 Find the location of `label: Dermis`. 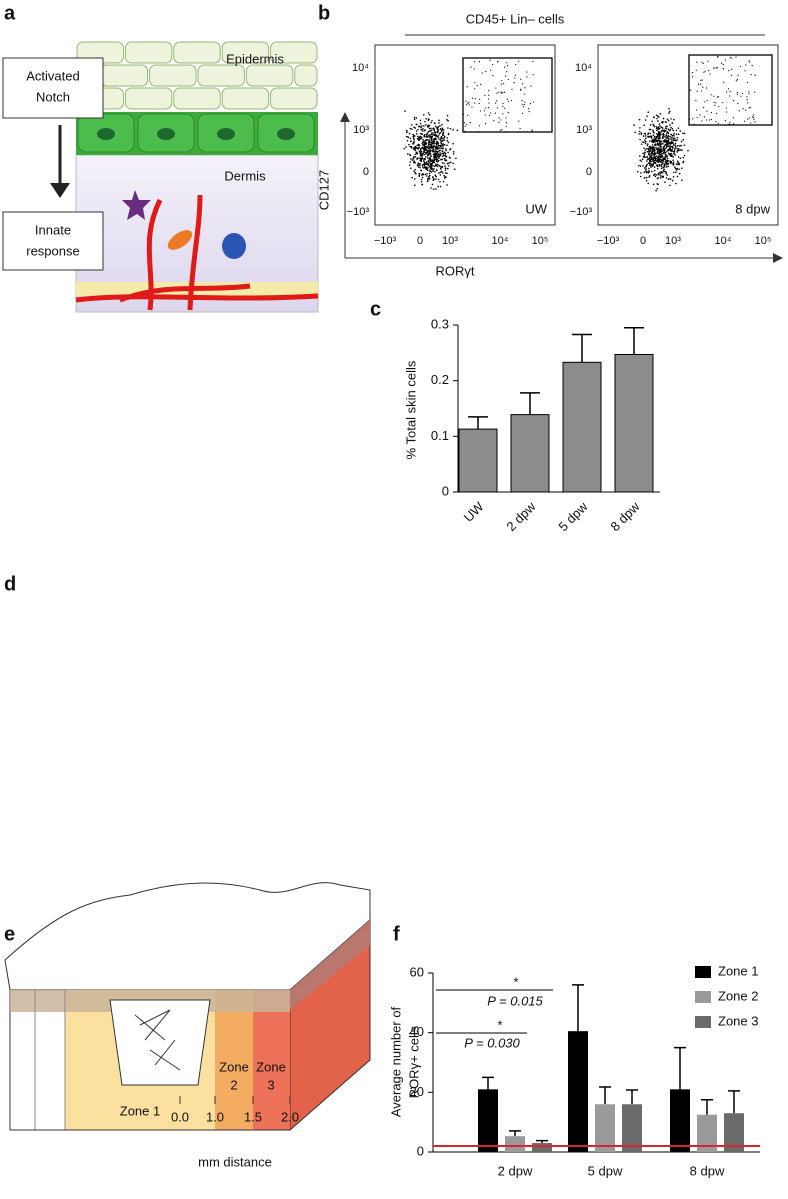

label: Dermis is located at coordinates (245, 175).